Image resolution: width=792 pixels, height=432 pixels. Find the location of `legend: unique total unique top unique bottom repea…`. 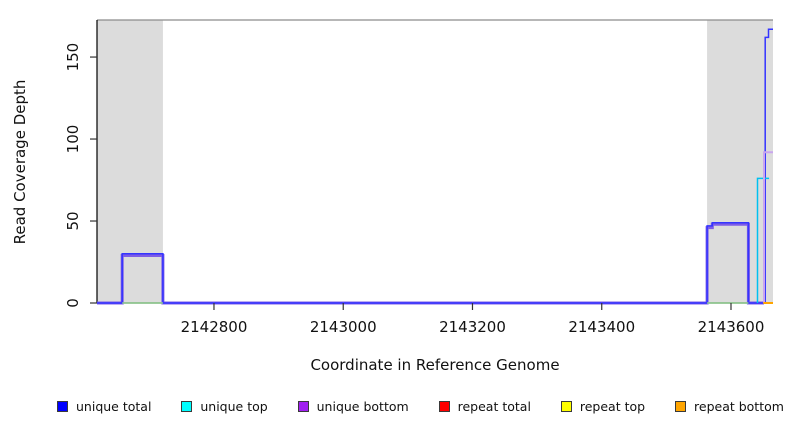

legend: unique total unique top unique bottom repea… is located at coordinates (420, 406).